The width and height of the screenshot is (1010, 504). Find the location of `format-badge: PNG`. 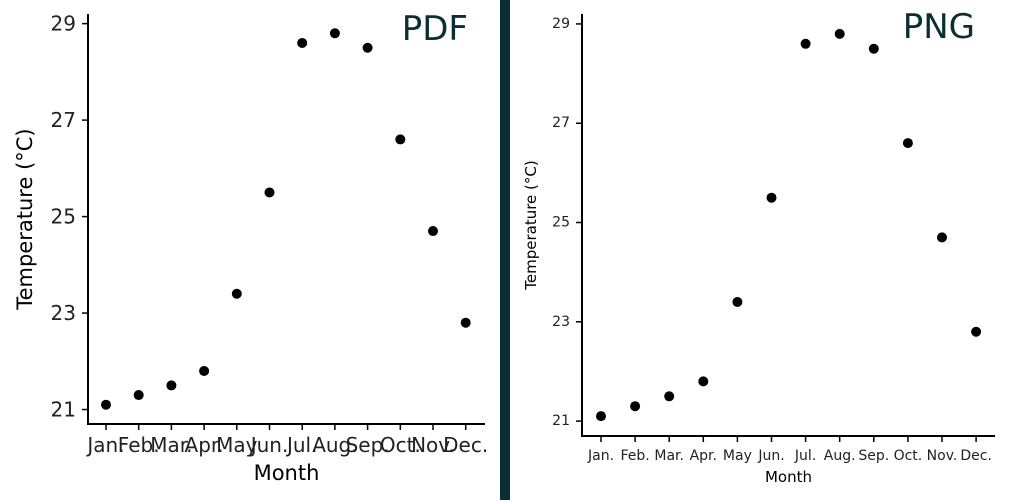

format-badge: PNG is located at coordinates (939, 27).